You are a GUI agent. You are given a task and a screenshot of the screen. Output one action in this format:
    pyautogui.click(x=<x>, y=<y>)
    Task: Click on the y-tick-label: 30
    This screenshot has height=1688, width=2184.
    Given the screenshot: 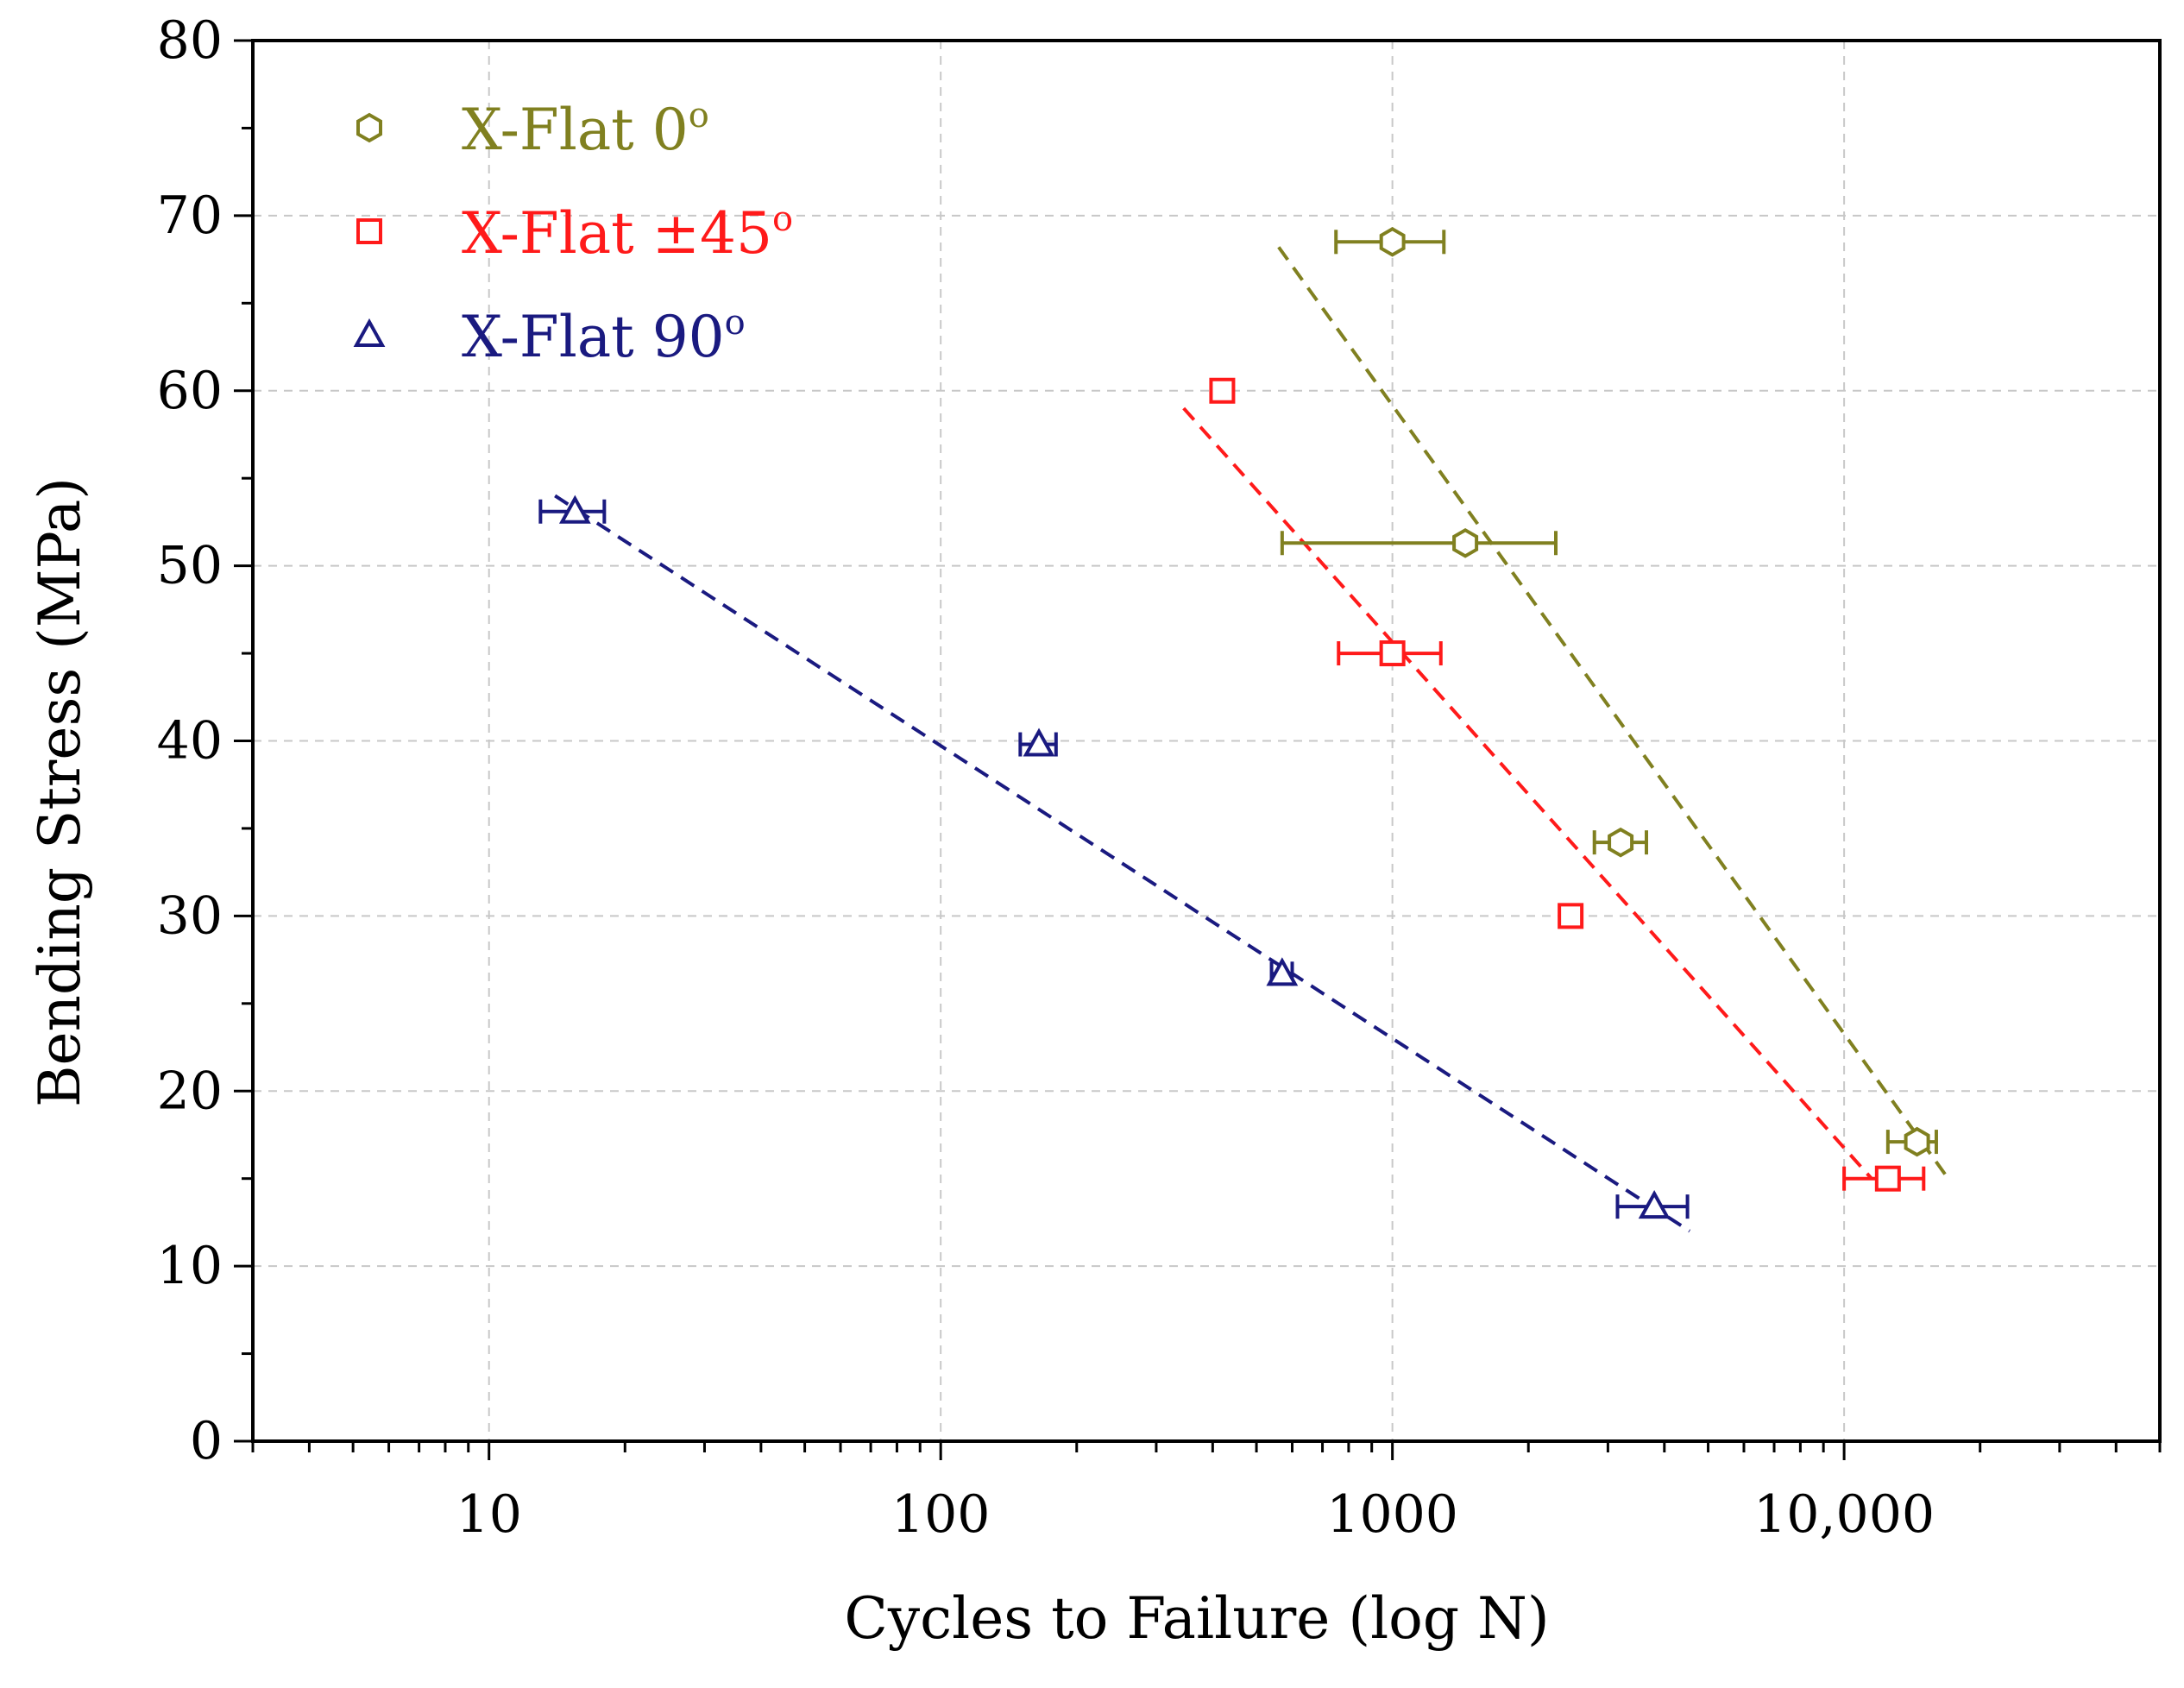 What is the action you would take?
    pyautogui.click(x=190, y=916)
    